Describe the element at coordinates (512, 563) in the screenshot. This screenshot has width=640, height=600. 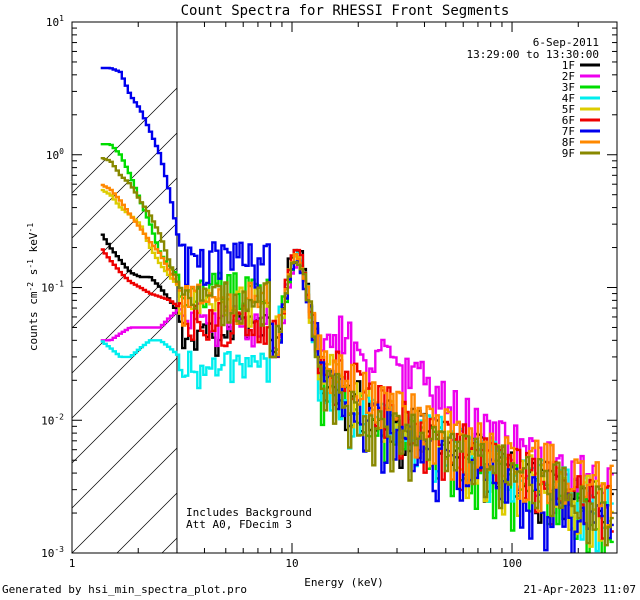
I see `x-tick-label: 100` at that location.